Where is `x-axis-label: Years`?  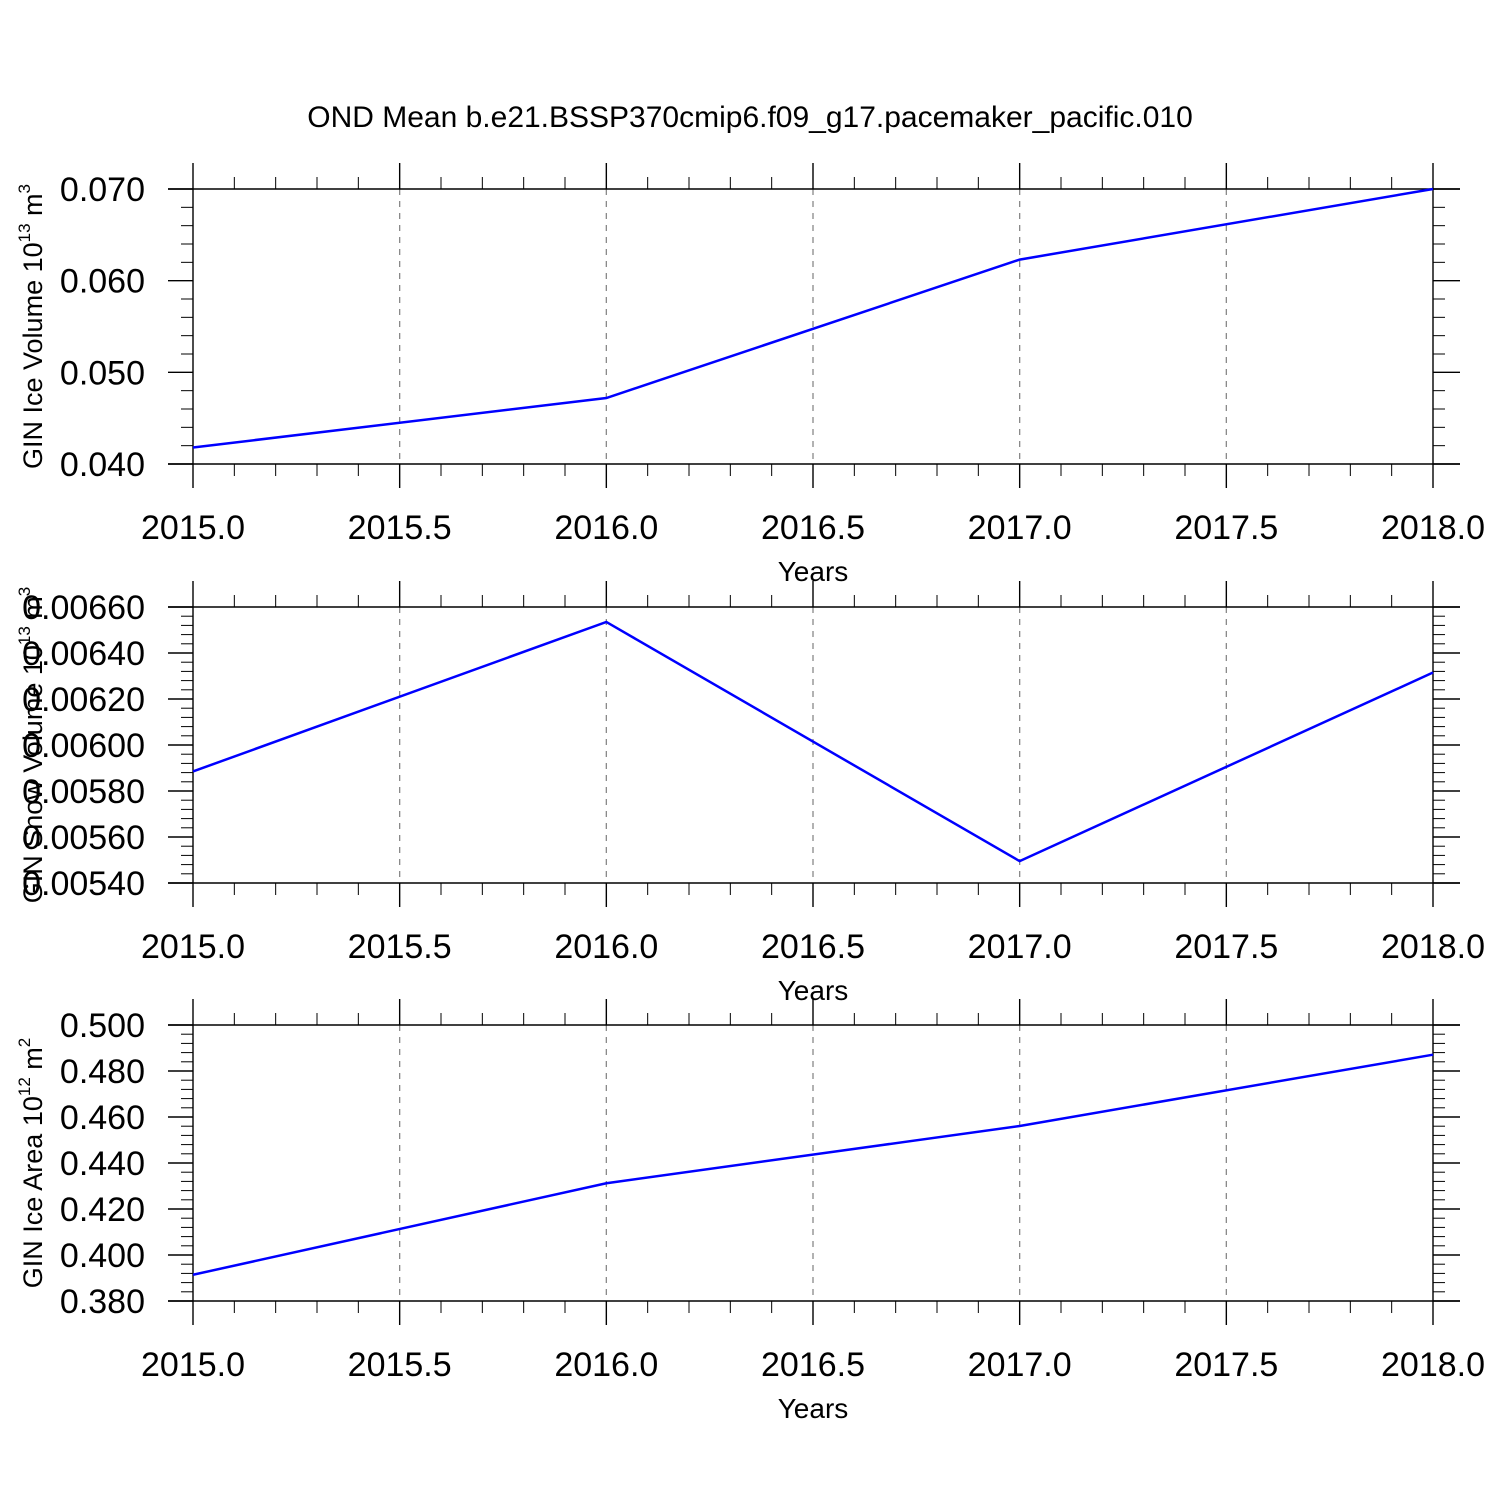
x-axis-label: Years is located at coordinates (813, 1408).